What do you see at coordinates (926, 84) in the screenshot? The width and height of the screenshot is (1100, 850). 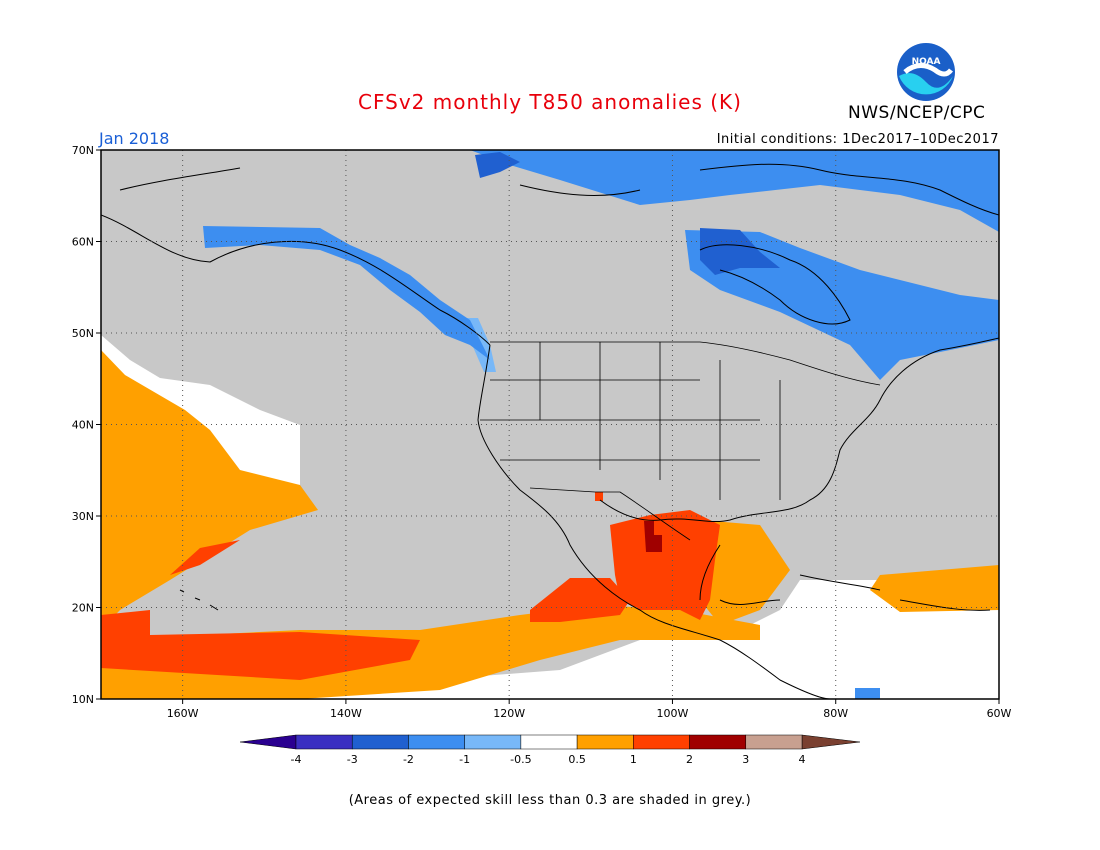 I see `noaa-logo-wave` at bounding box center [926, 84].